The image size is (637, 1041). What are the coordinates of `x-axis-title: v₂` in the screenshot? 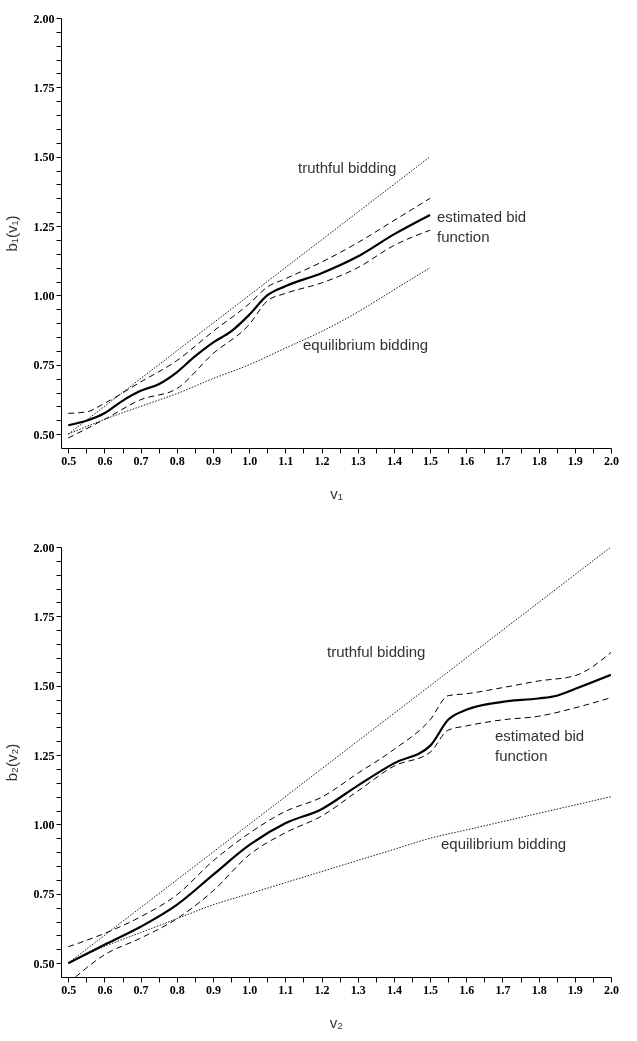 It's located at (336, 1022).